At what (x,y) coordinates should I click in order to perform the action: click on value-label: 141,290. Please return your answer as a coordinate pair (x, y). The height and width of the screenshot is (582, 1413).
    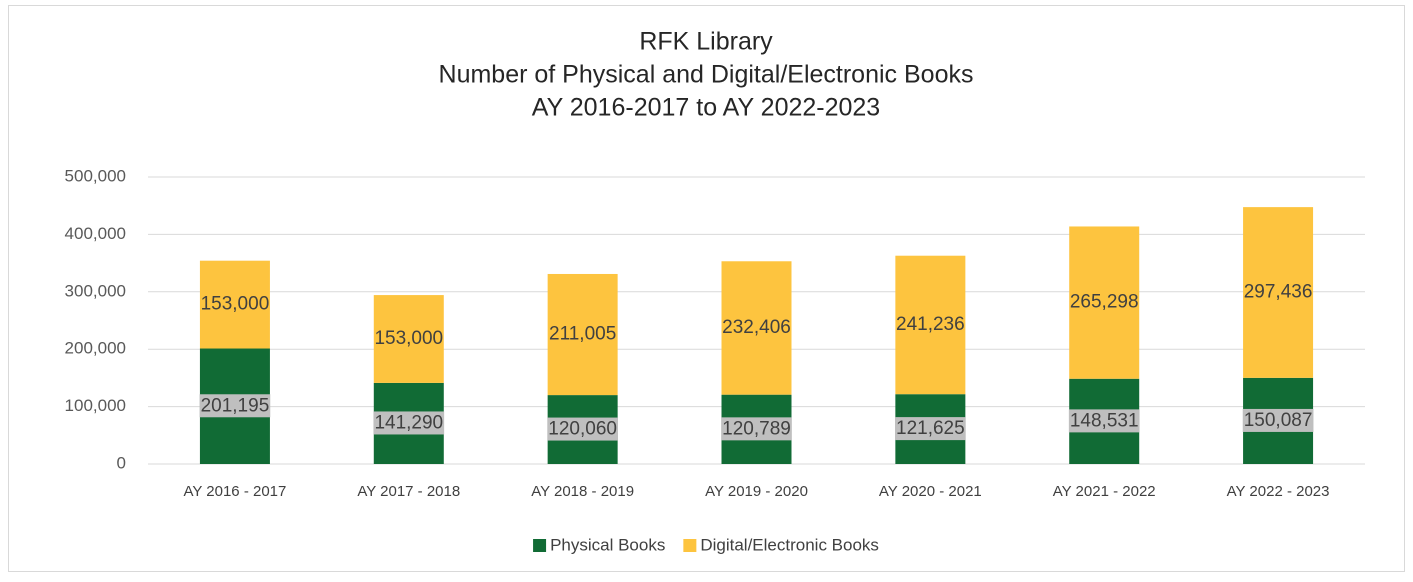
    Looking at the image, I should click on (408, 422).